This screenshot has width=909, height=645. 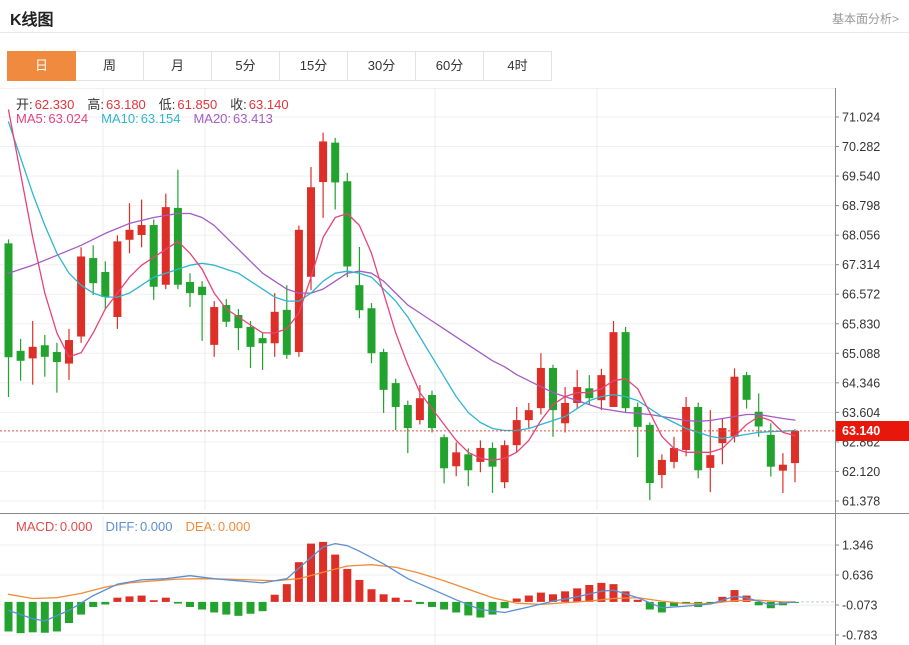 I want to click on ohlc-readout: 开: 62.330 高: 63.180 低: 61.850 收: 63.140, so click(x=159, y=103).